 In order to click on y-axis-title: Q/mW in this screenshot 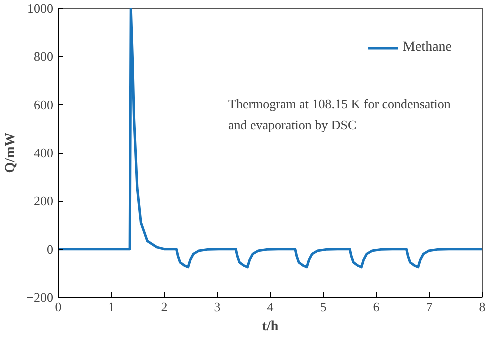, I will do `click(11, 153)`.